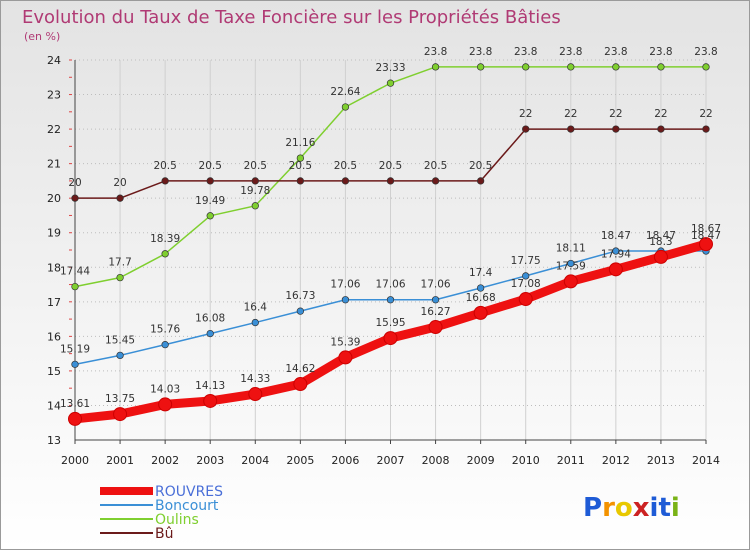  What do you see at coordinates (189, 492) in the screenshot?
I see `legend-label: ROUVRES` at bounding box center [189, 492].